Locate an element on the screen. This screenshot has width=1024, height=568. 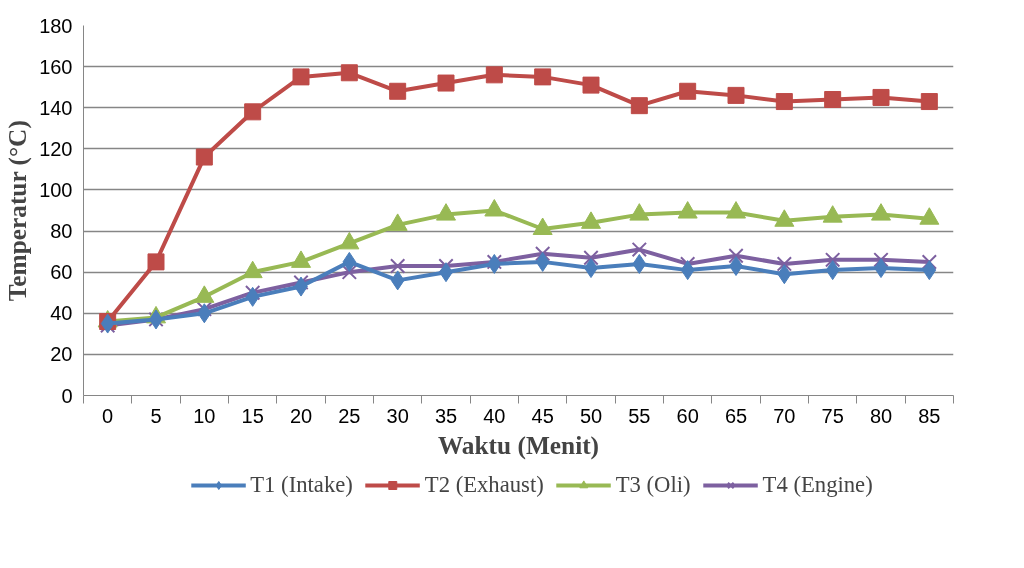
x-tick-label: 25 is located at coordinates (349, 415).